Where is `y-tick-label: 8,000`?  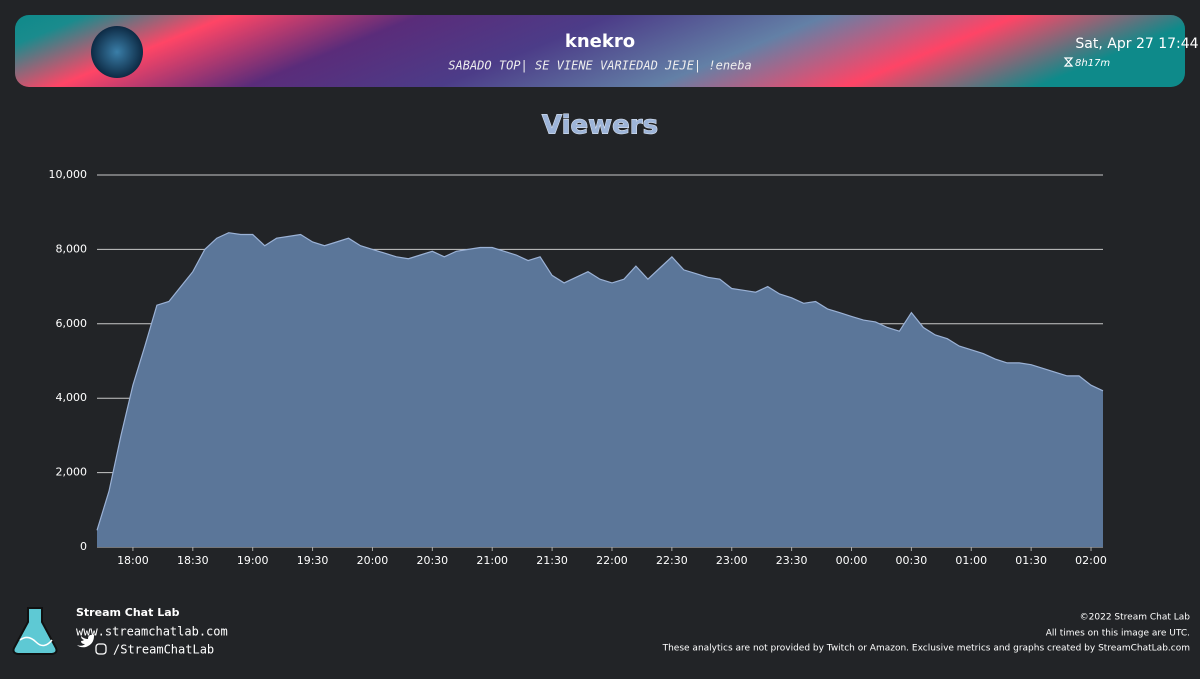
y-tick-label: 8,000 is located at coordinates (72, 248).